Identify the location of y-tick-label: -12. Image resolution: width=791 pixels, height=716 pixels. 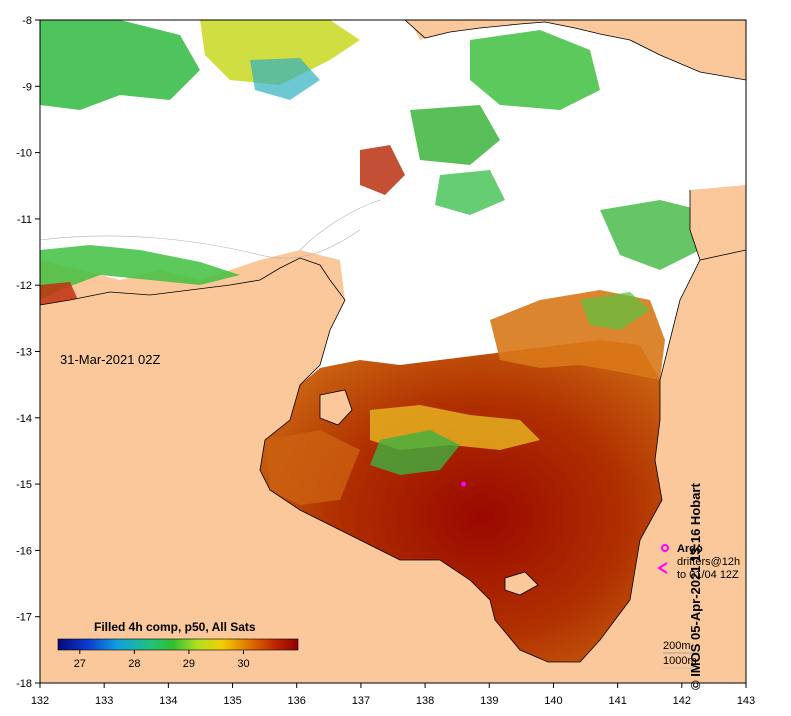
(24, 286).